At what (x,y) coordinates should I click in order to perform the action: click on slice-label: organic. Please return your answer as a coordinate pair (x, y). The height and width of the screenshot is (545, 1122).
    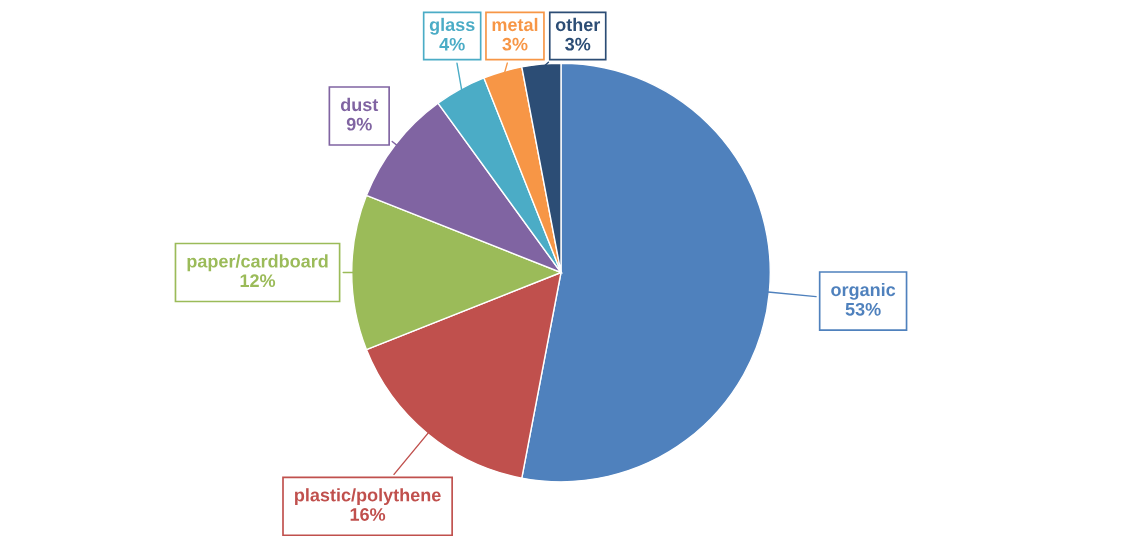
    Looking at the image, I should click on (863, 291).